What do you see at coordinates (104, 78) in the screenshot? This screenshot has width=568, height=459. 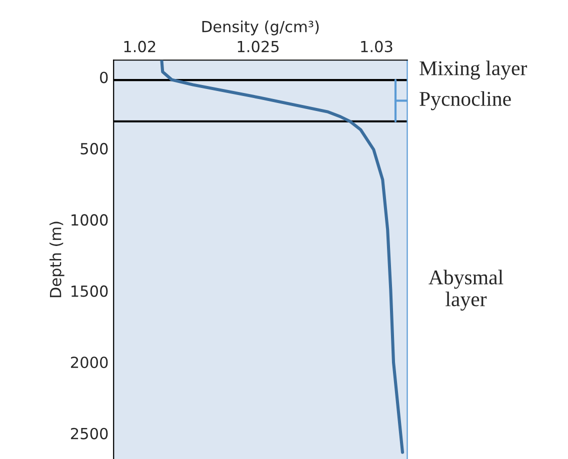 I see `y-tick-label: 0` at bounding box center [104, 78].